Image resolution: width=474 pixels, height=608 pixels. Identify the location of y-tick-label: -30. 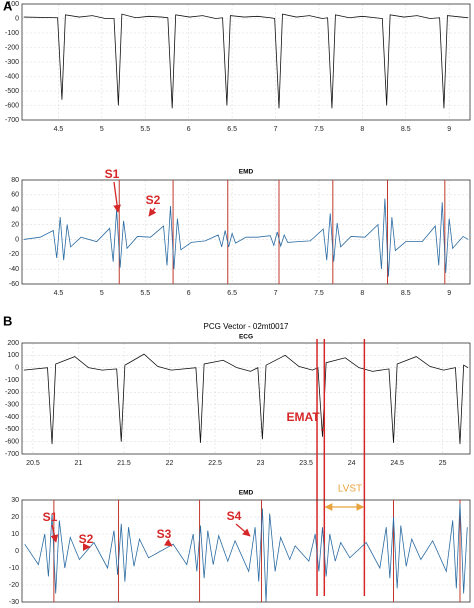
(14, 602).